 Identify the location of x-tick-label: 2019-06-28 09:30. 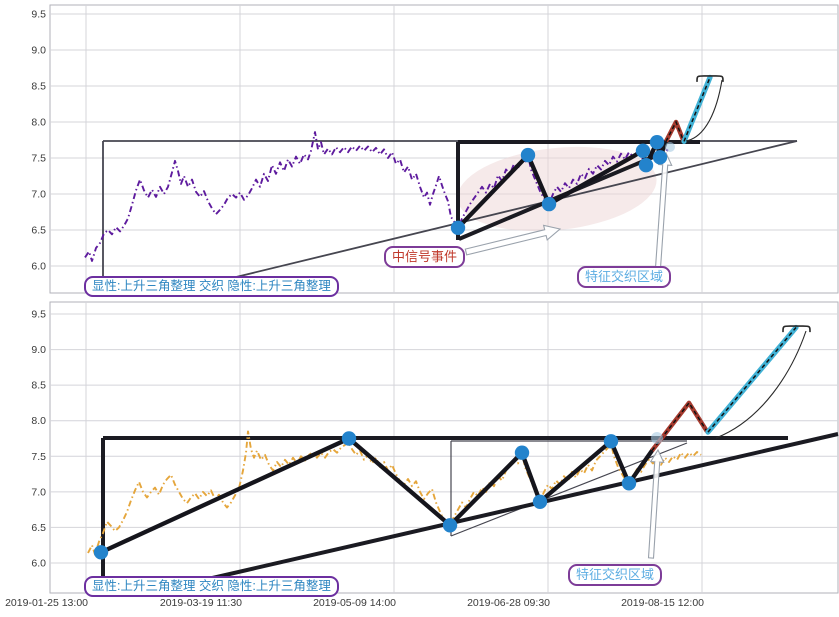
(508, 603).